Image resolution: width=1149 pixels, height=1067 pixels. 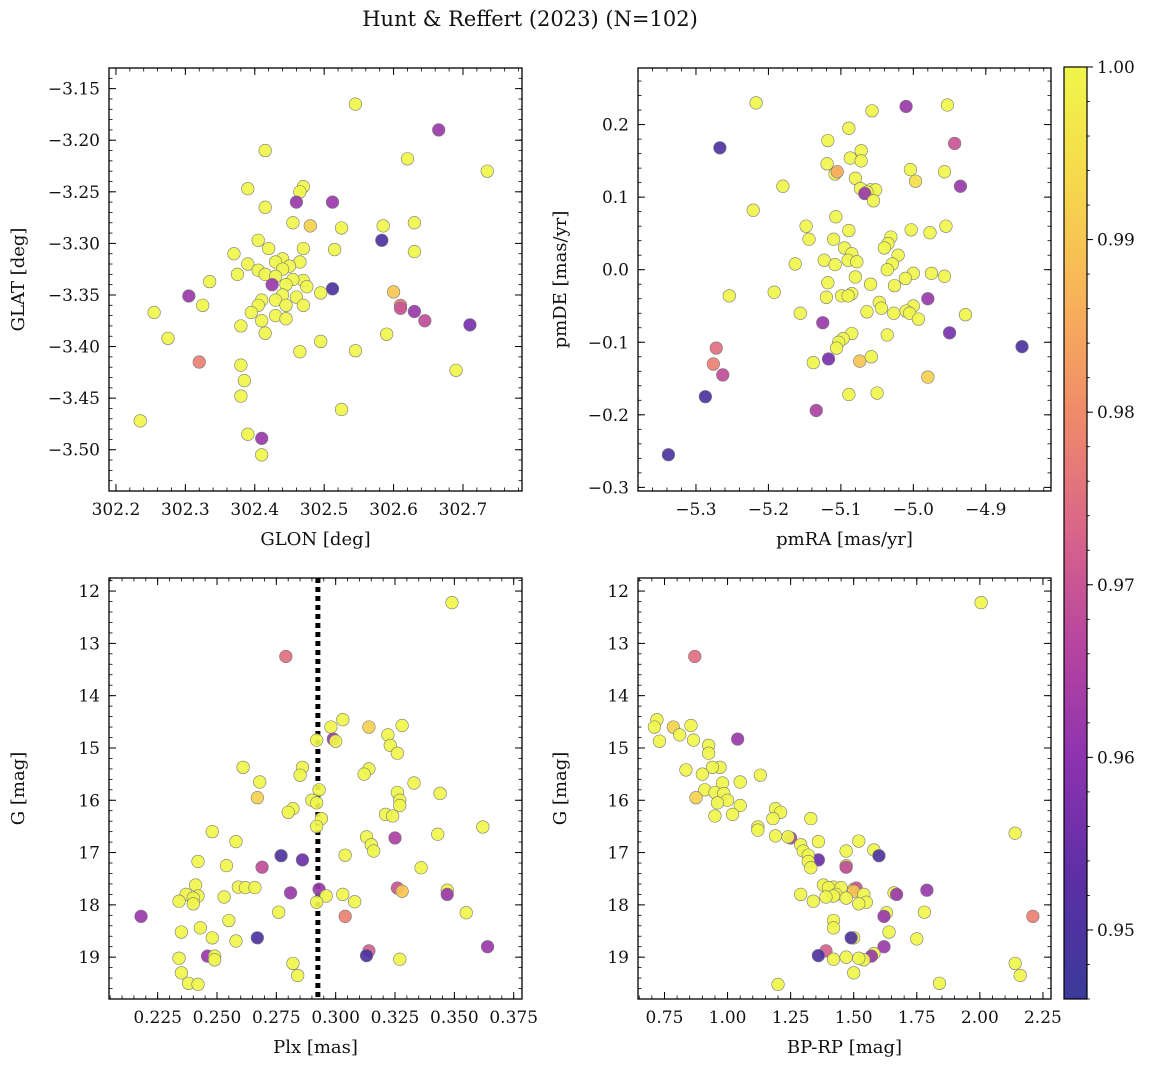 I want to click on figure-title: Hunt & Reffert (2023) (N=102), so click(x=530, y=19).